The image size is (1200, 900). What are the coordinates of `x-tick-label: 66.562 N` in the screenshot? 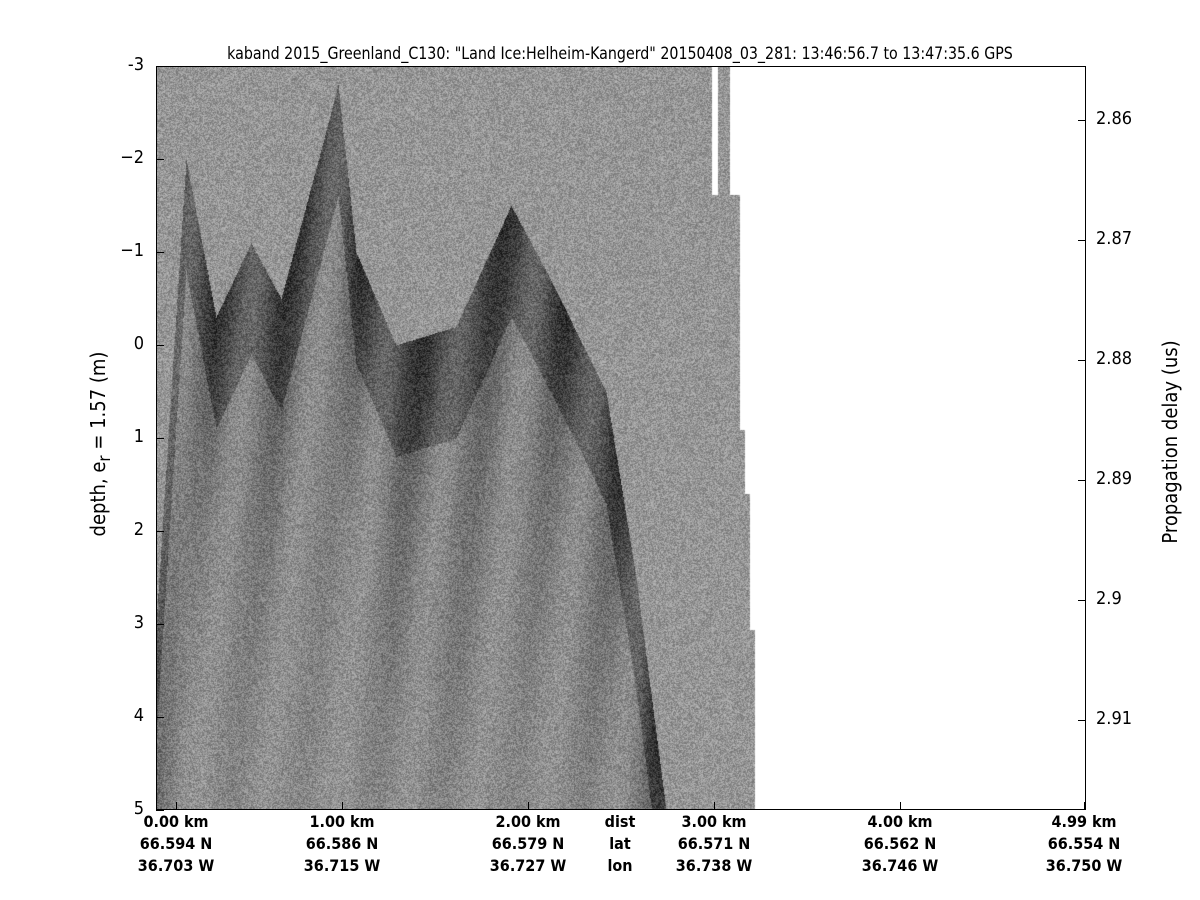 It's located at (900, 843).